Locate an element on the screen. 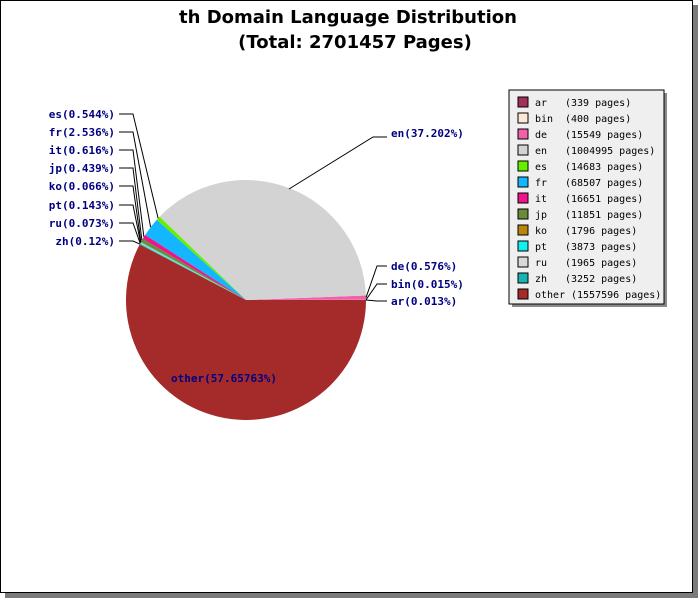 The height and width of the screenshot is (600, 700). legend-swatch-es is located at coordinates (523, 166).